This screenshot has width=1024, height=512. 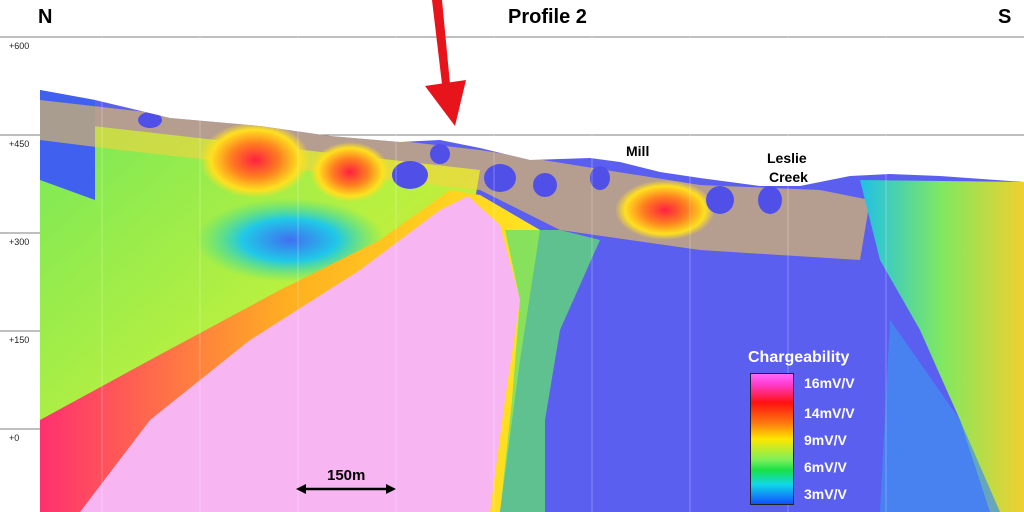 I want to click on elevation-label: +150, so click(x=19, y=340).